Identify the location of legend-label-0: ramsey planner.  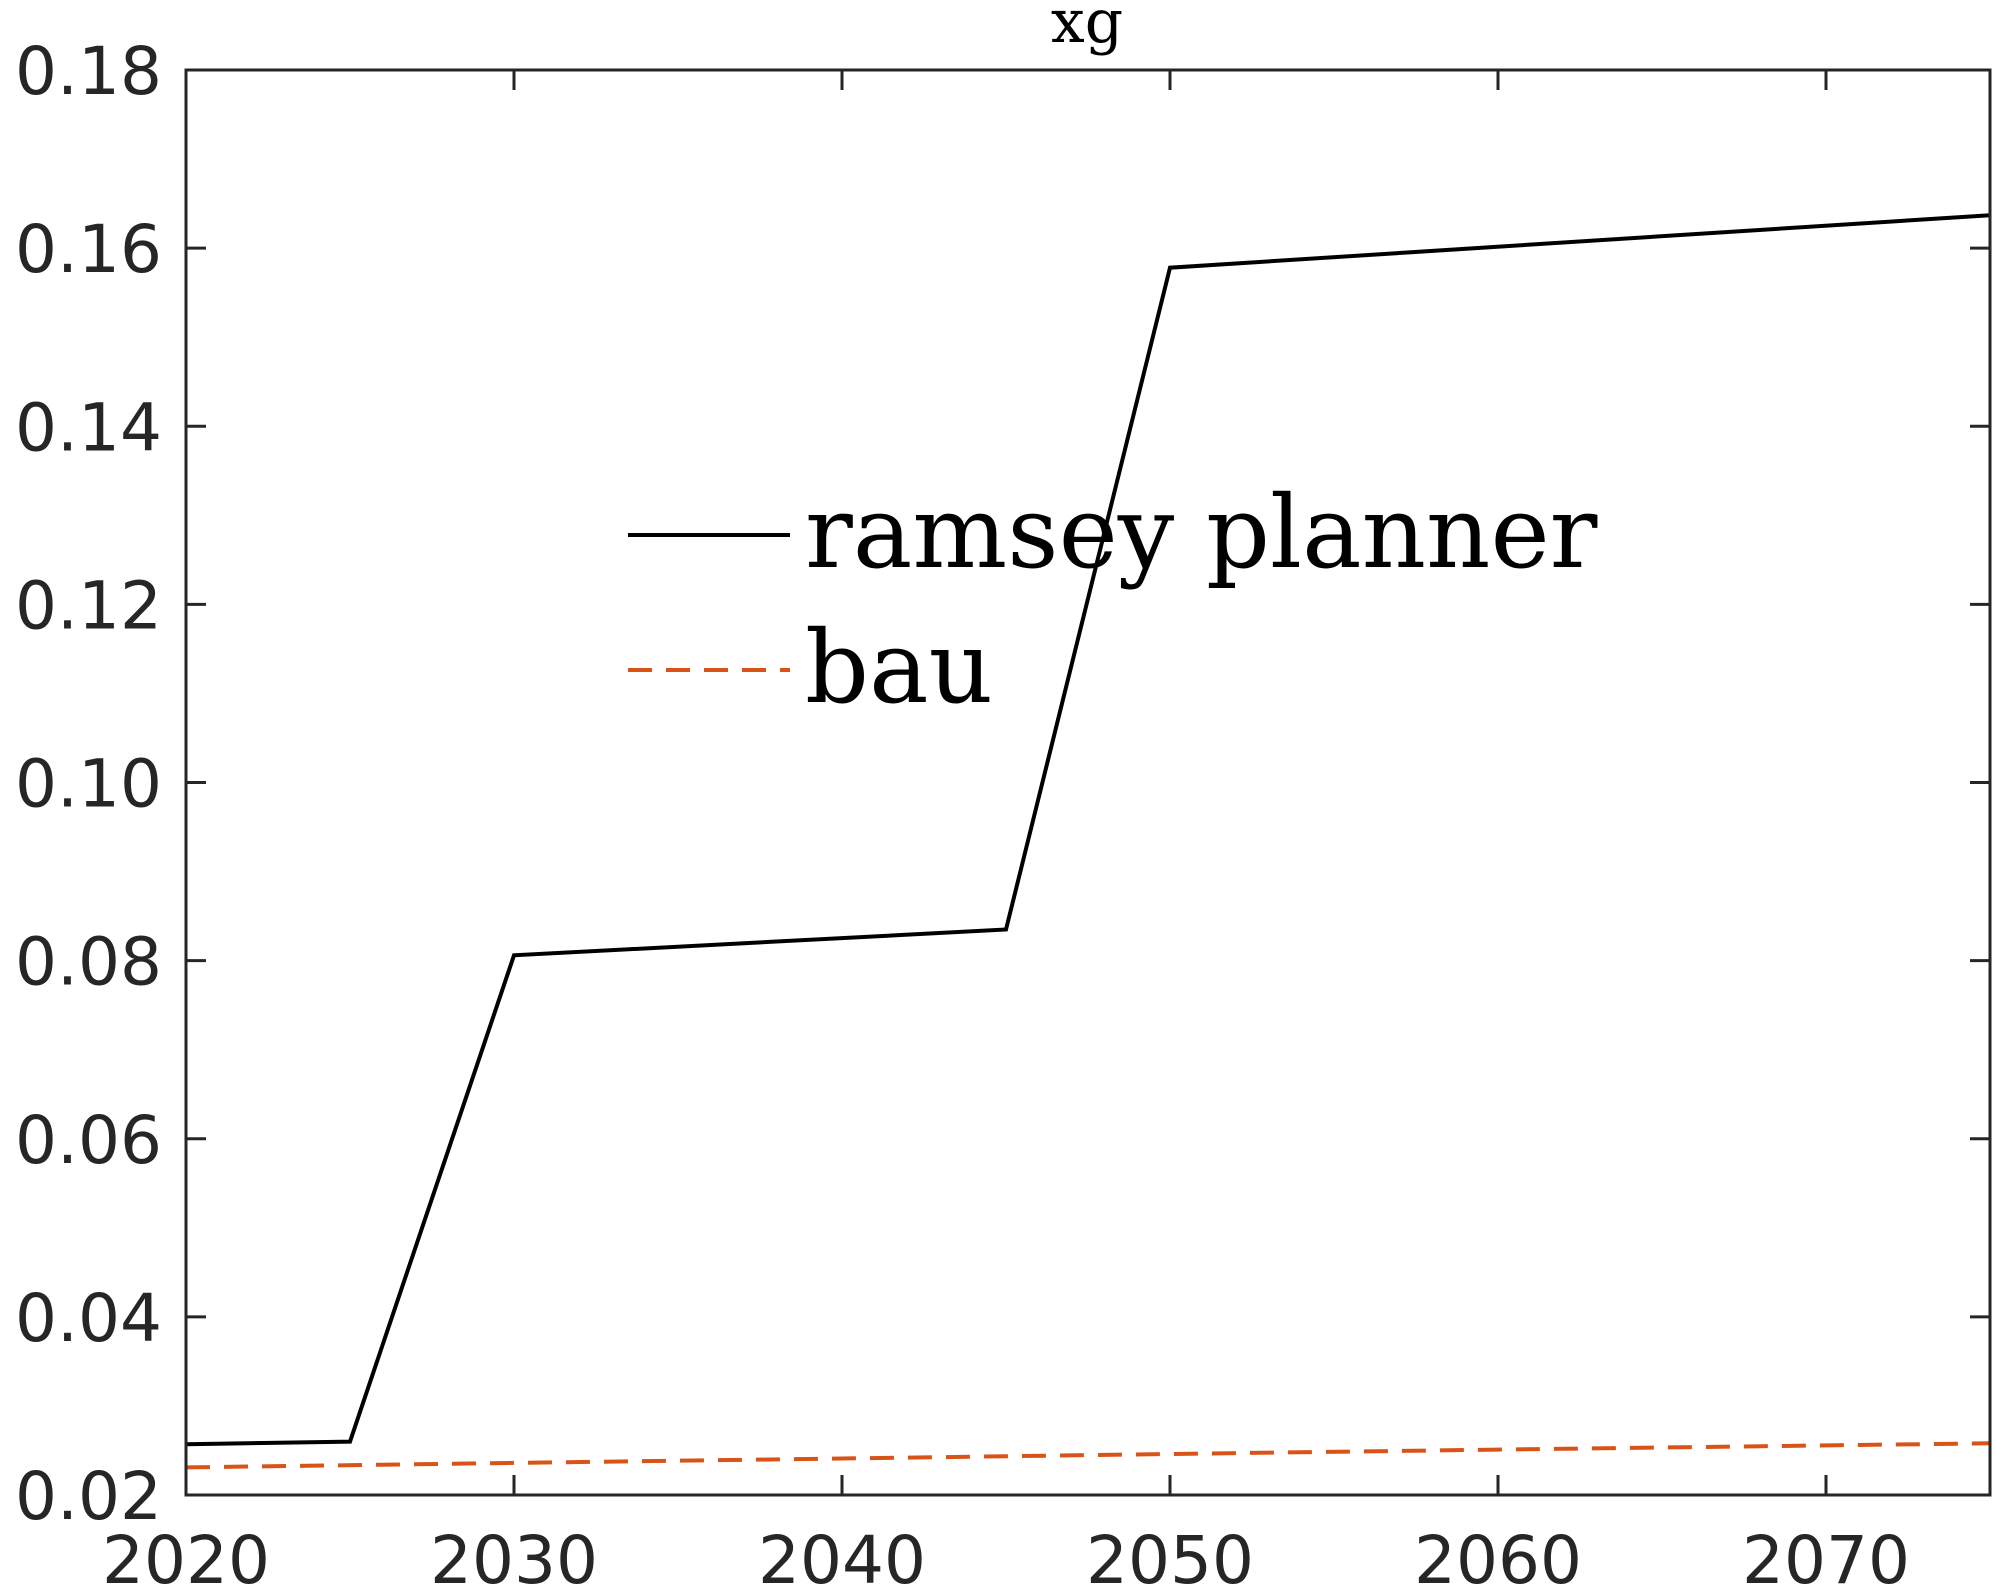
(1201, 532).